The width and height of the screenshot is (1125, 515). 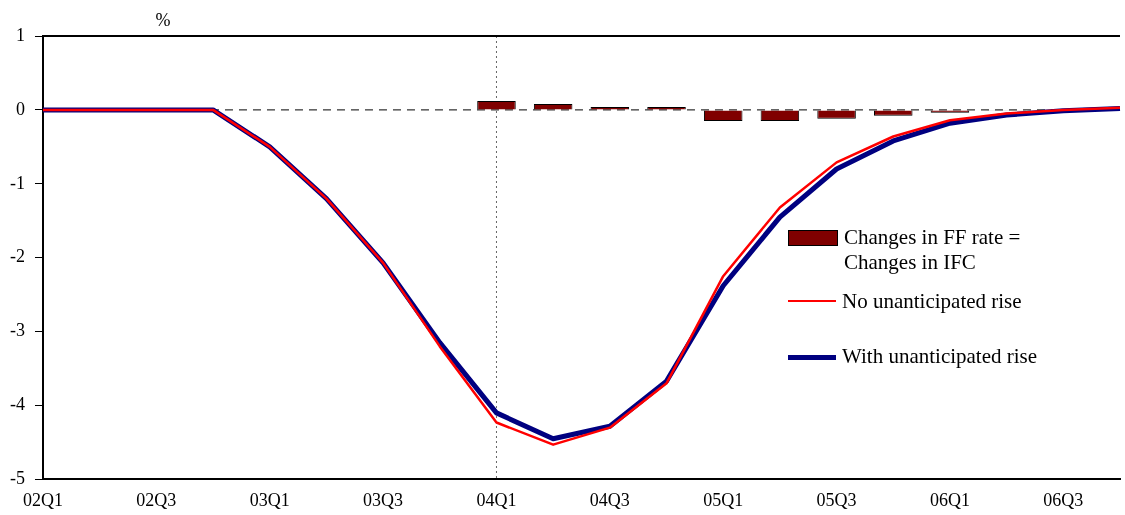 I want to click on y-tick-label: -3, so click(x=17, y=330).